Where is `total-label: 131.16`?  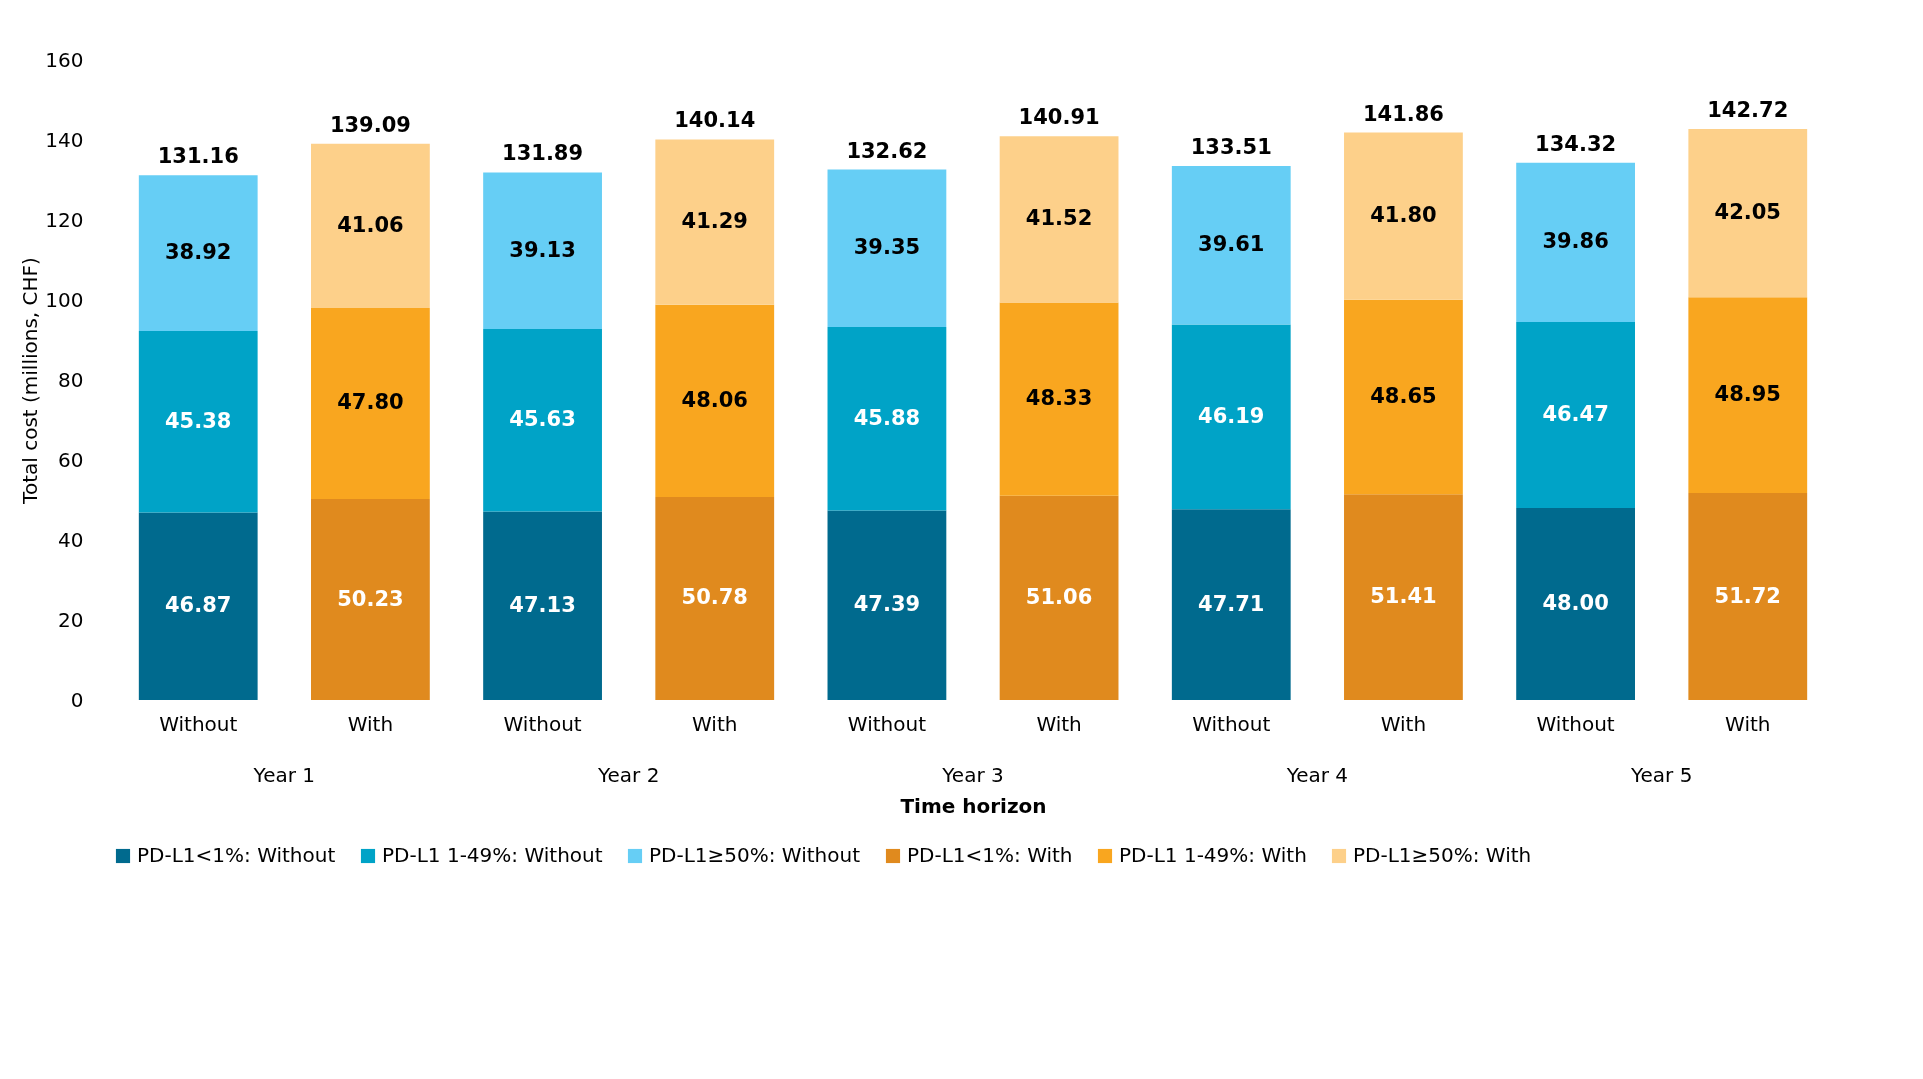 total-label: 131.16 is located at coordinates (198, 156).